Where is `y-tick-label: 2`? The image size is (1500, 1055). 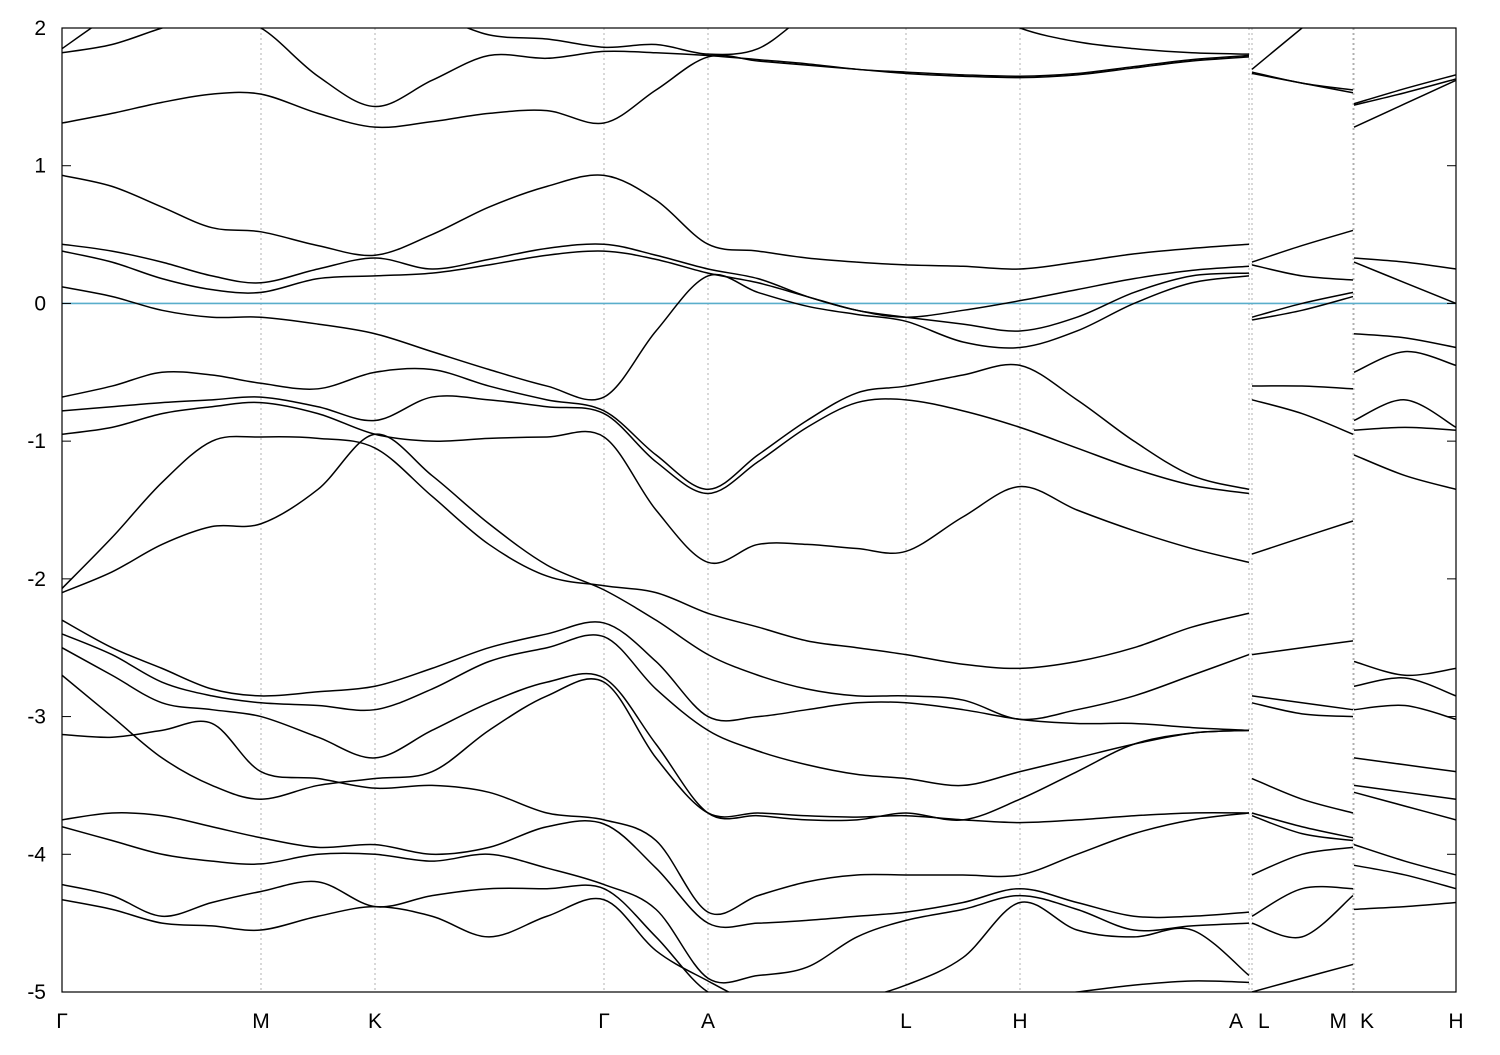 y-tick-label: 2 is located at coordinates (40, 28).